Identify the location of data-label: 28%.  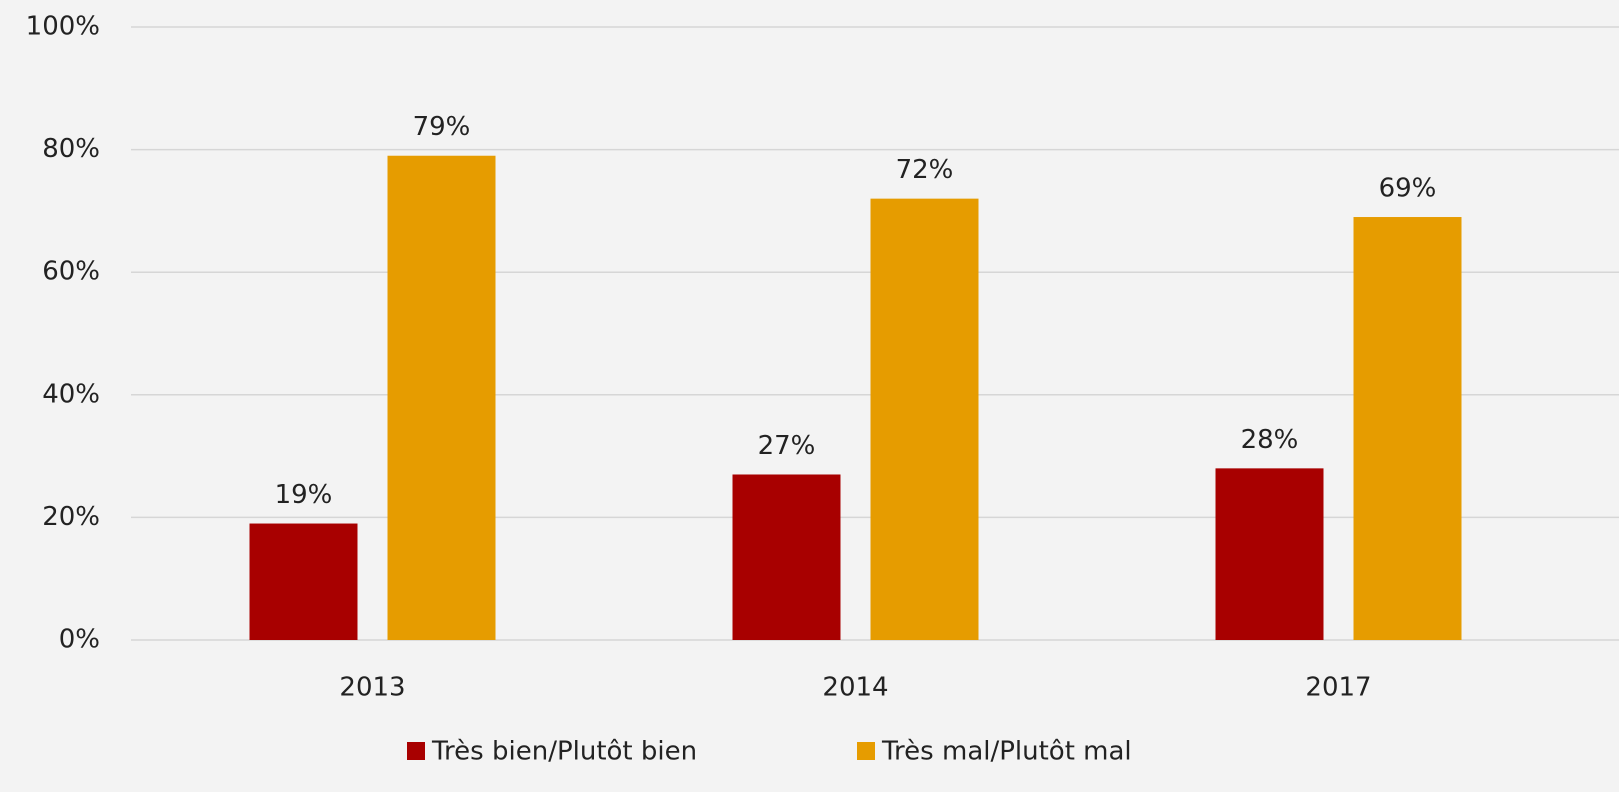
(1270, 440).